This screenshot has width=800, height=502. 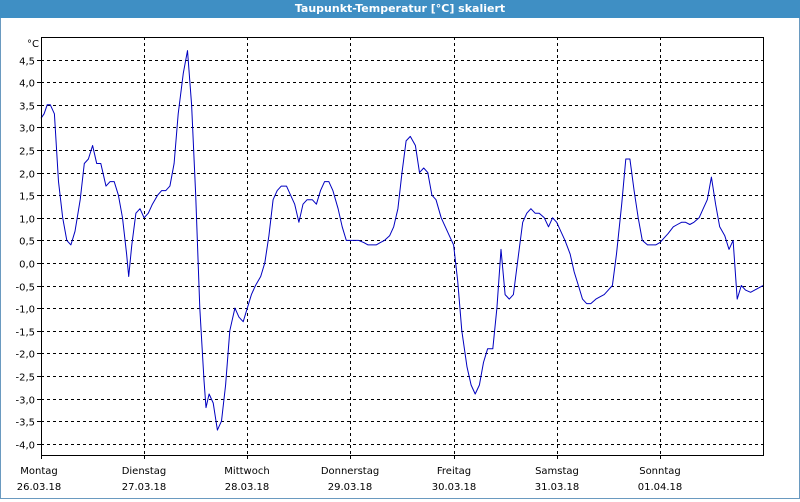 What do you see at coordinates (247, 487) in the screenshot?
I see `x-date-label: 28.03.18` at bounding box center [247, 487].